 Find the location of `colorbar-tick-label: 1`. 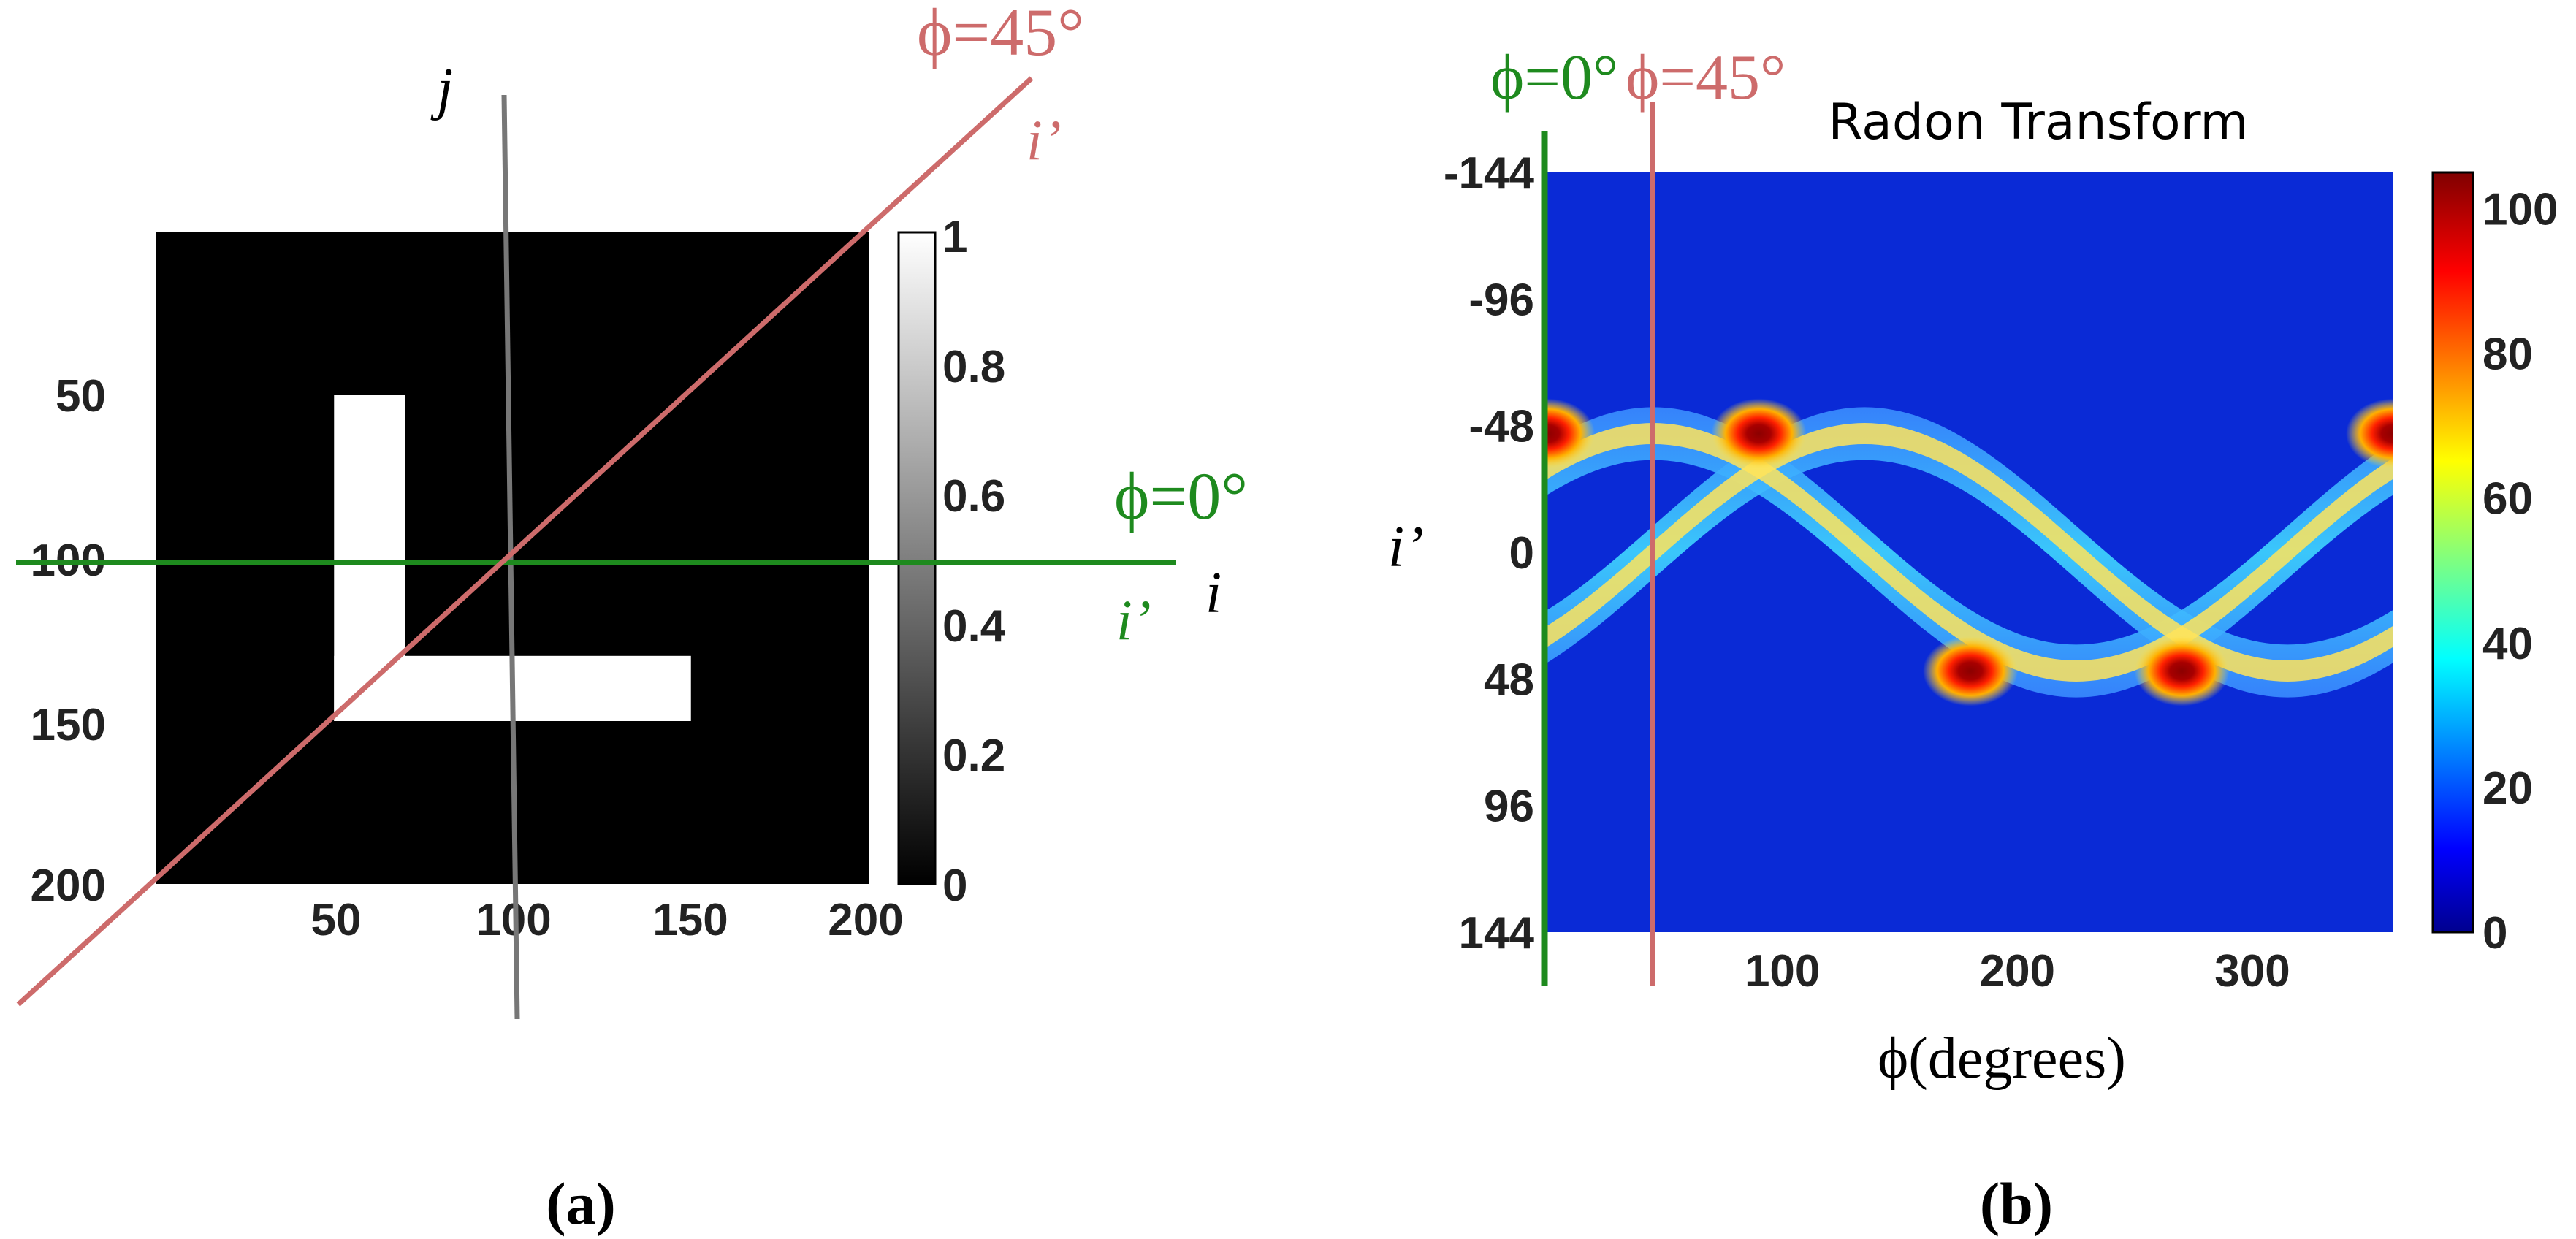

colorbar-tick-label: 1 is located at coordinates (955, 237).